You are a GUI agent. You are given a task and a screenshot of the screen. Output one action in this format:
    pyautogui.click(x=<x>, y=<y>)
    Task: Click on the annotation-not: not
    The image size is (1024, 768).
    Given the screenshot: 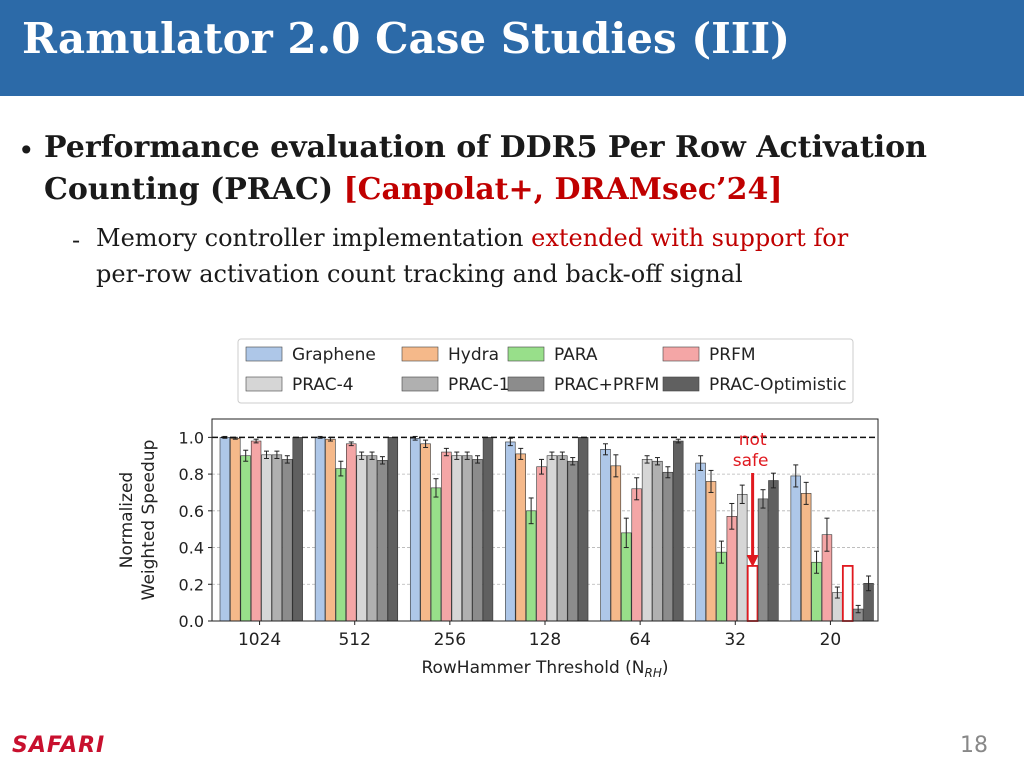 What is the action you would take?
    pyautogui.click(x=753, y=440)
    